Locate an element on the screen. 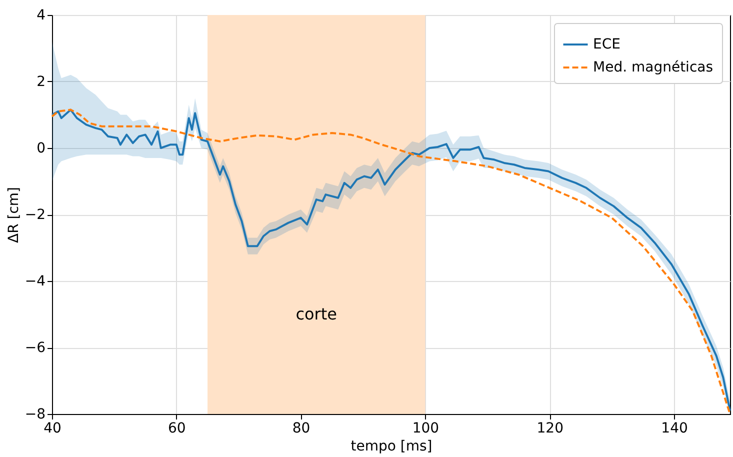  x-tick-label: 120 is located at coordinates (550, 428).